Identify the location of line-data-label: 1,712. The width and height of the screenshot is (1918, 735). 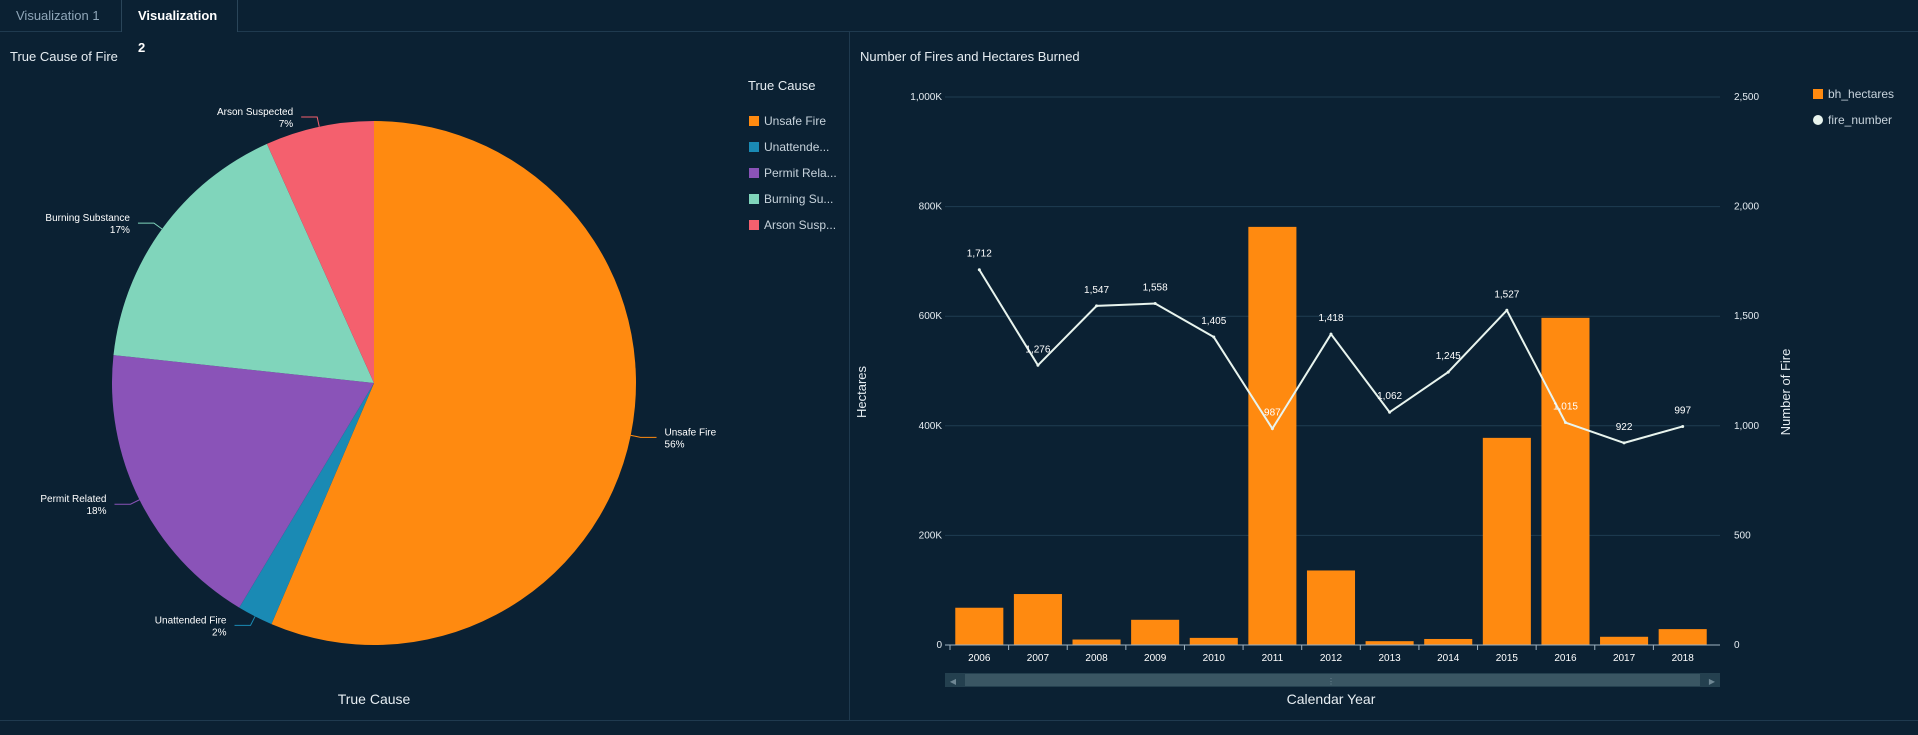
(979, 254).